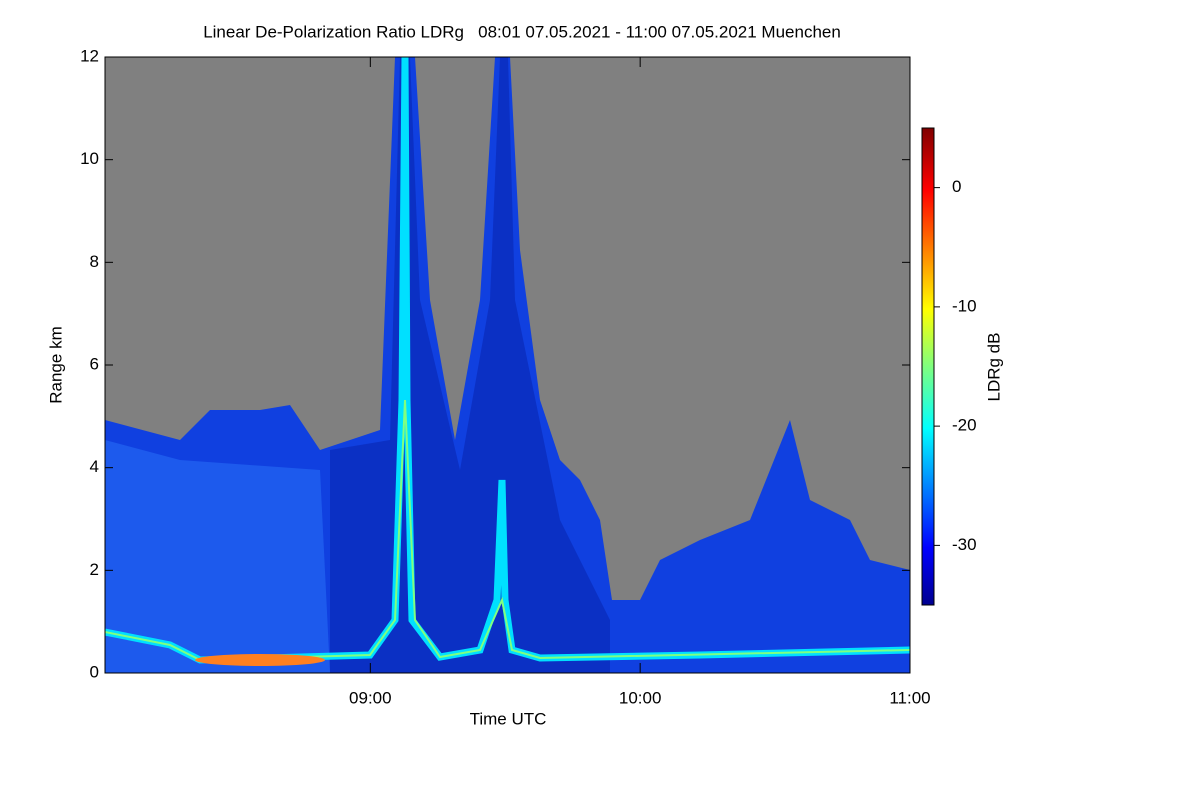  What do you see at coordinates (94, 569) in the screenshot?
I see `y-tick-label: 2` at bounding box center [94, 569].